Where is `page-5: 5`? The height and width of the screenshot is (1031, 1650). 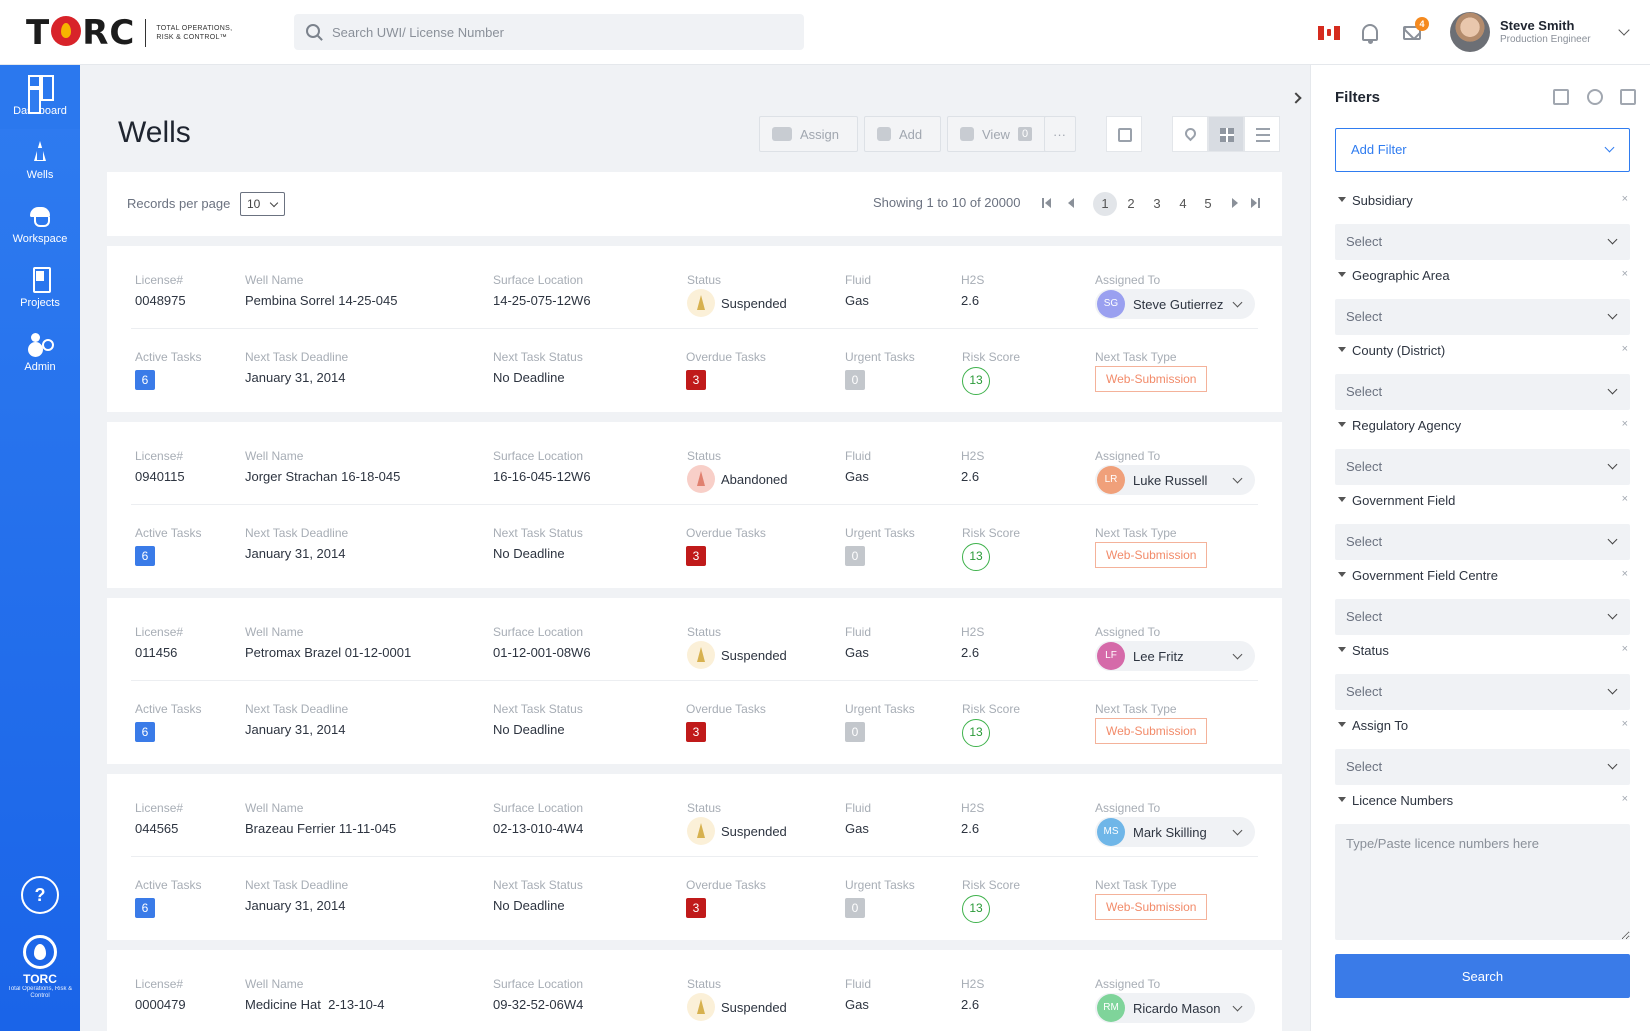
page-5: 5 is located at coordinates (1208, 203).